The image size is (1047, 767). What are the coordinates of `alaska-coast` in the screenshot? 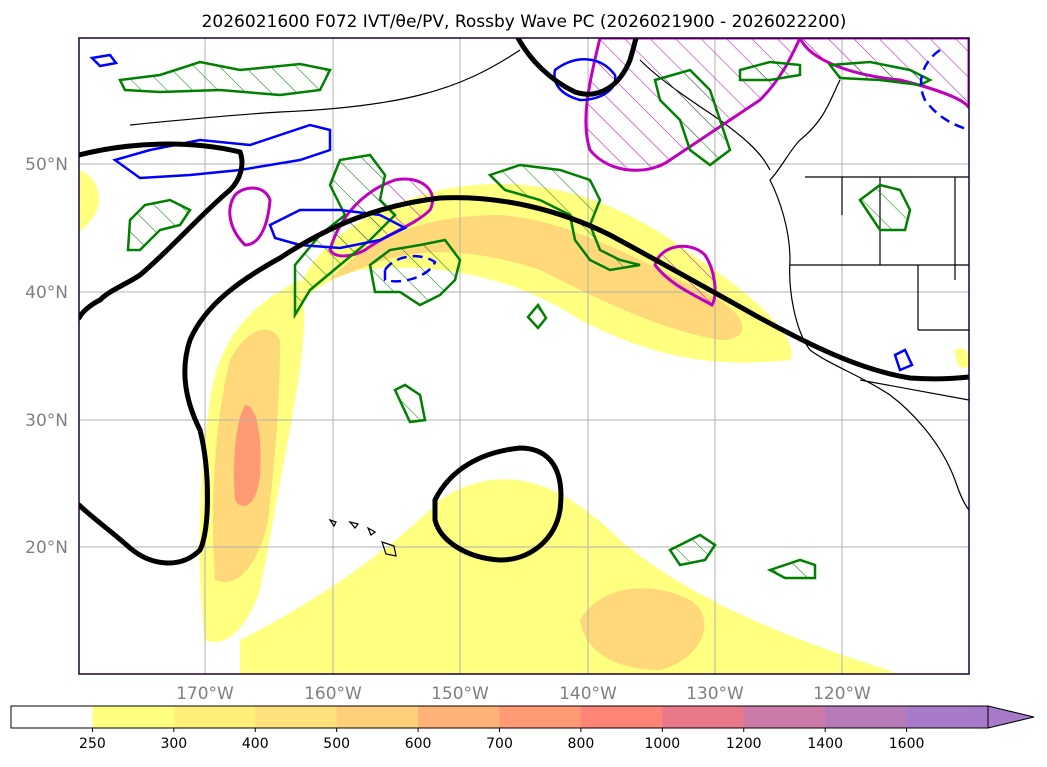 It's located at (325, 87).